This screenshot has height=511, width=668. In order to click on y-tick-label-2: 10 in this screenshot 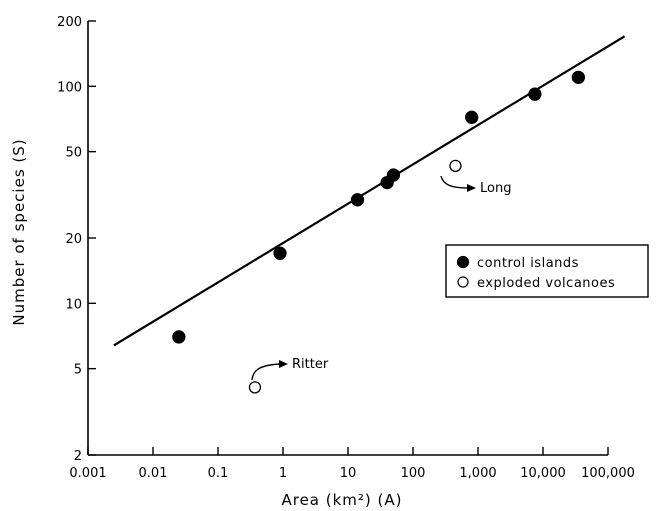, I will do `click(73, 304)`.